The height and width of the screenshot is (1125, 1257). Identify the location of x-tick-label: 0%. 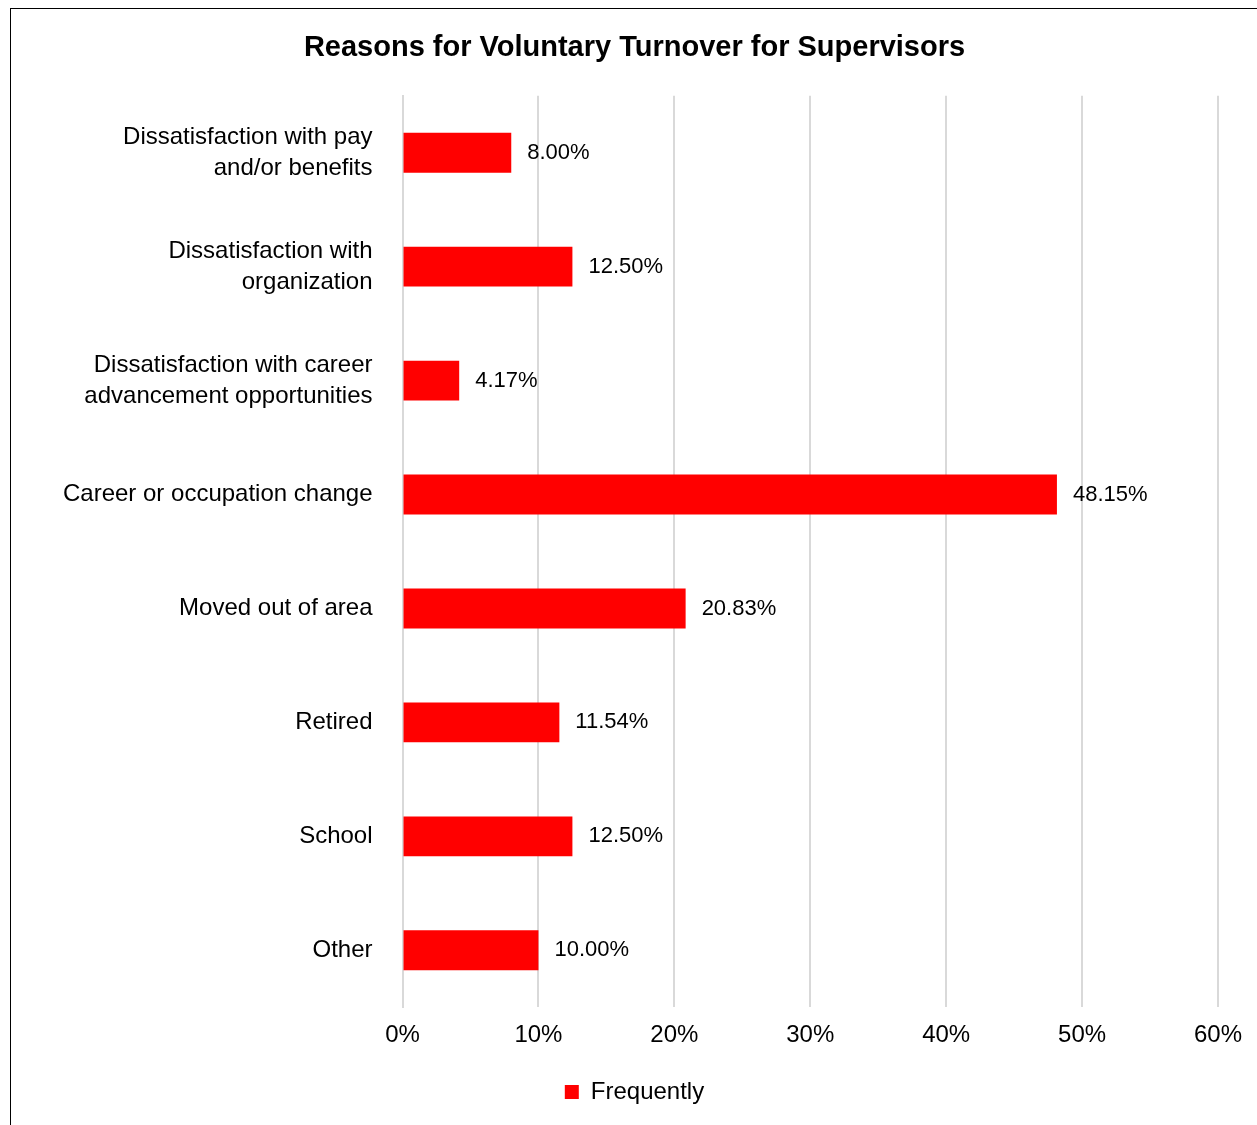
(402, 1034).